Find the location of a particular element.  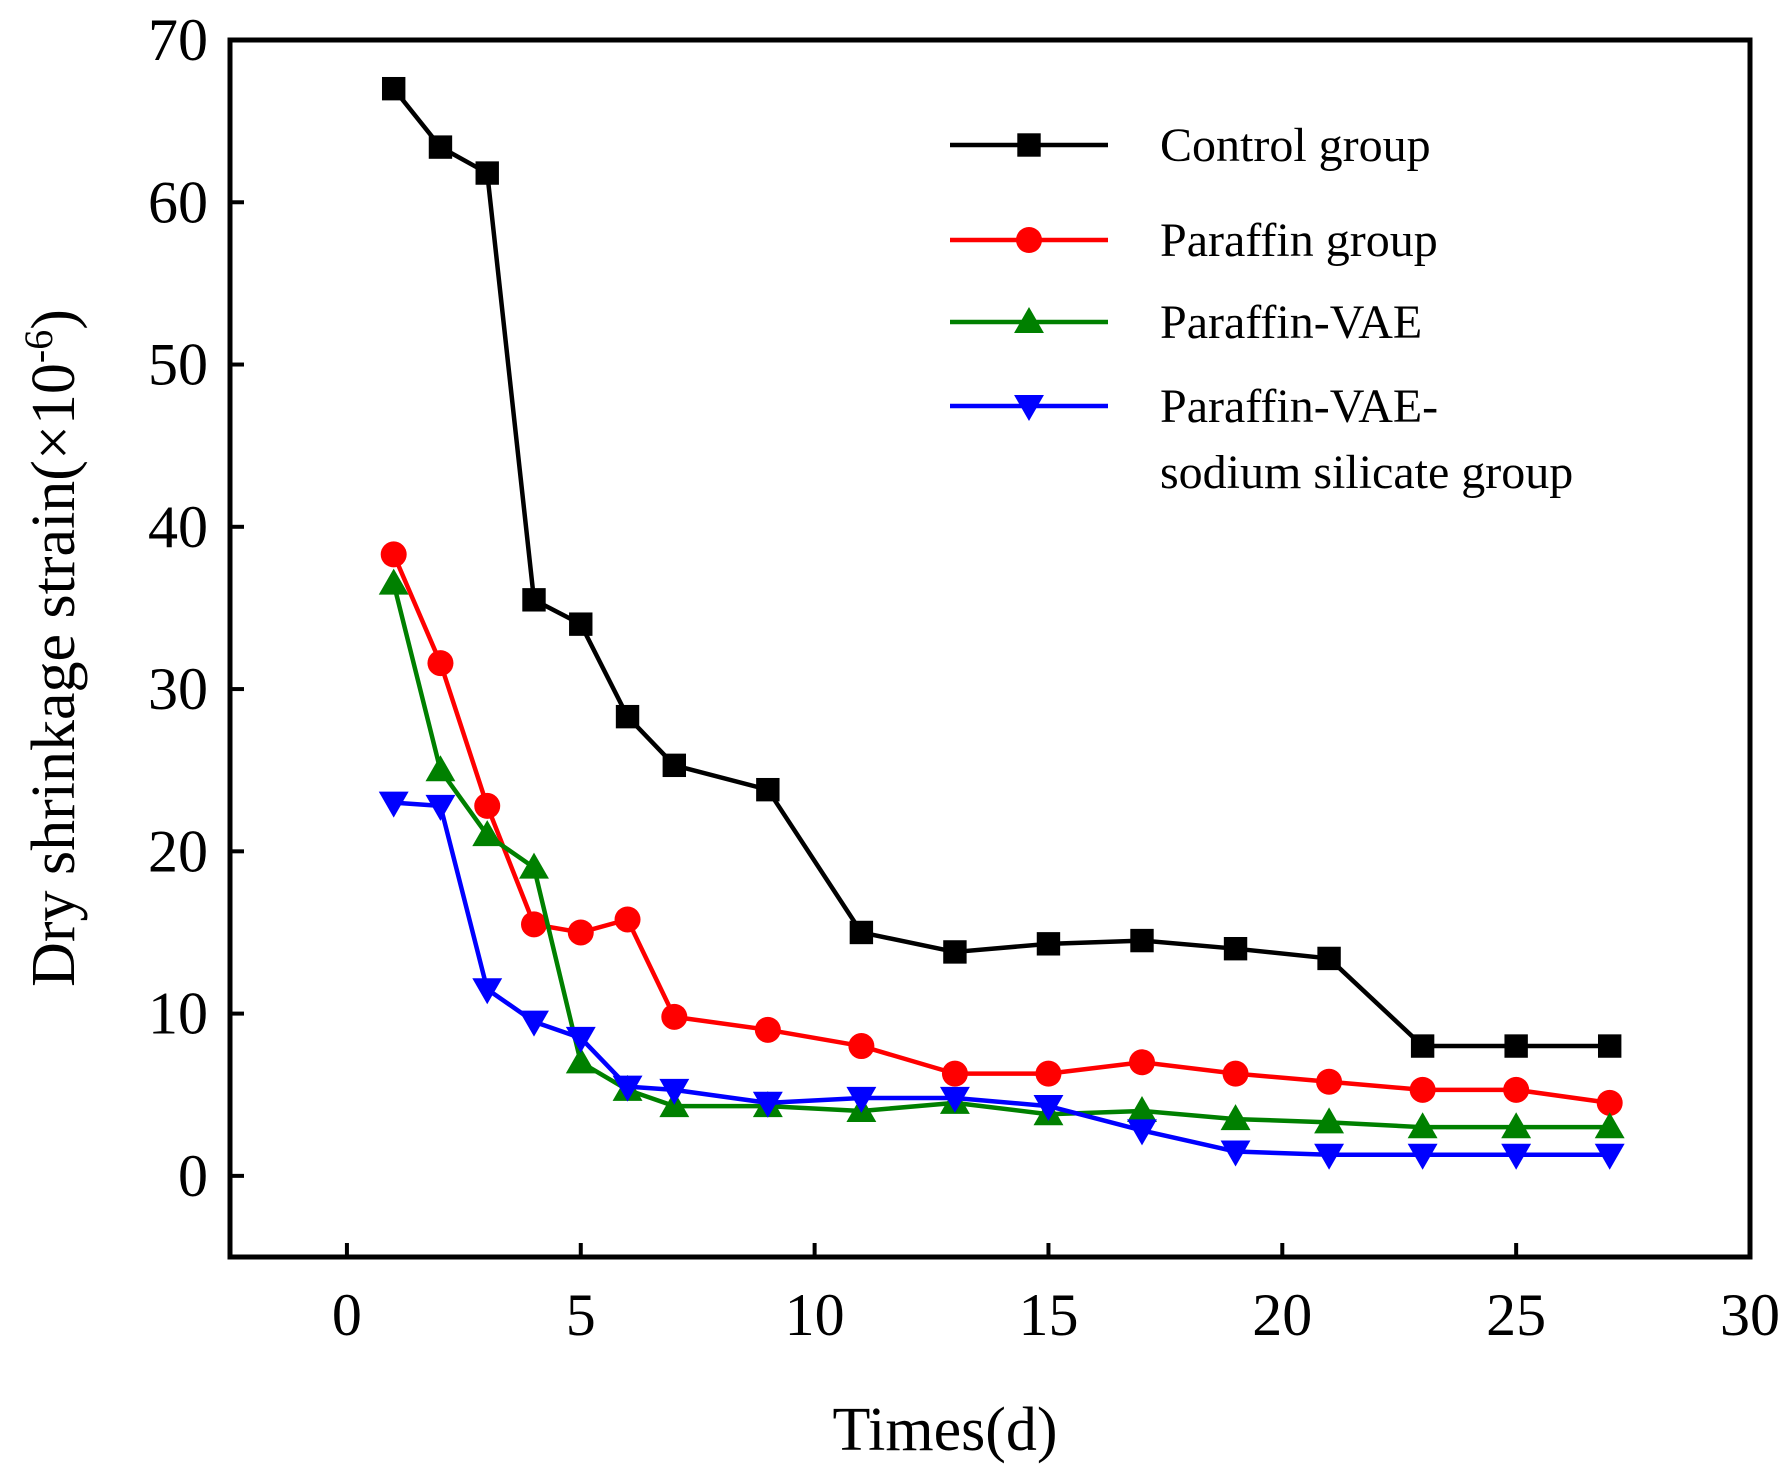

legend-item: Control group is located at coordinates (1190, 145).